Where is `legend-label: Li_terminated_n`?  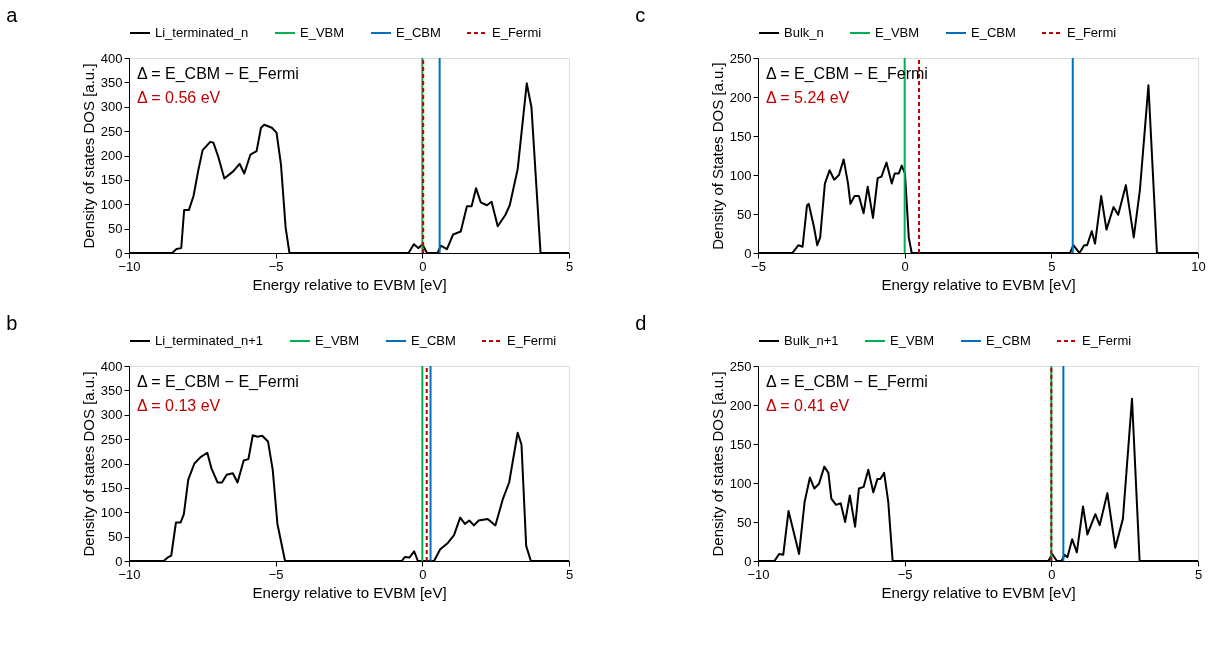 legend-label: Li_terminated_n is located at coordinates (202, 32).